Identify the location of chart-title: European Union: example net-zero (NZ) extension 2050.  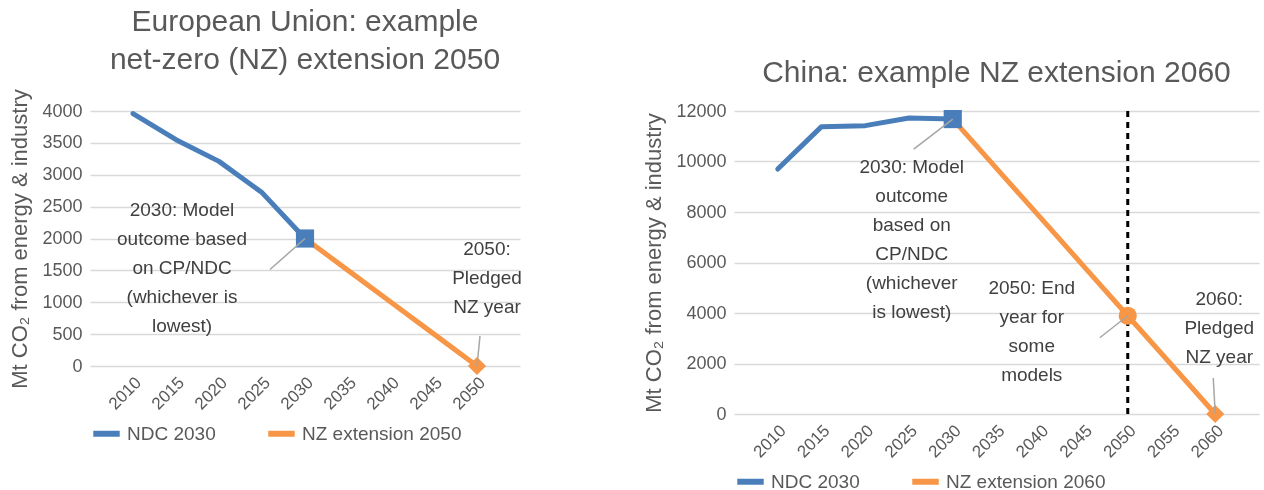
(305, 39).